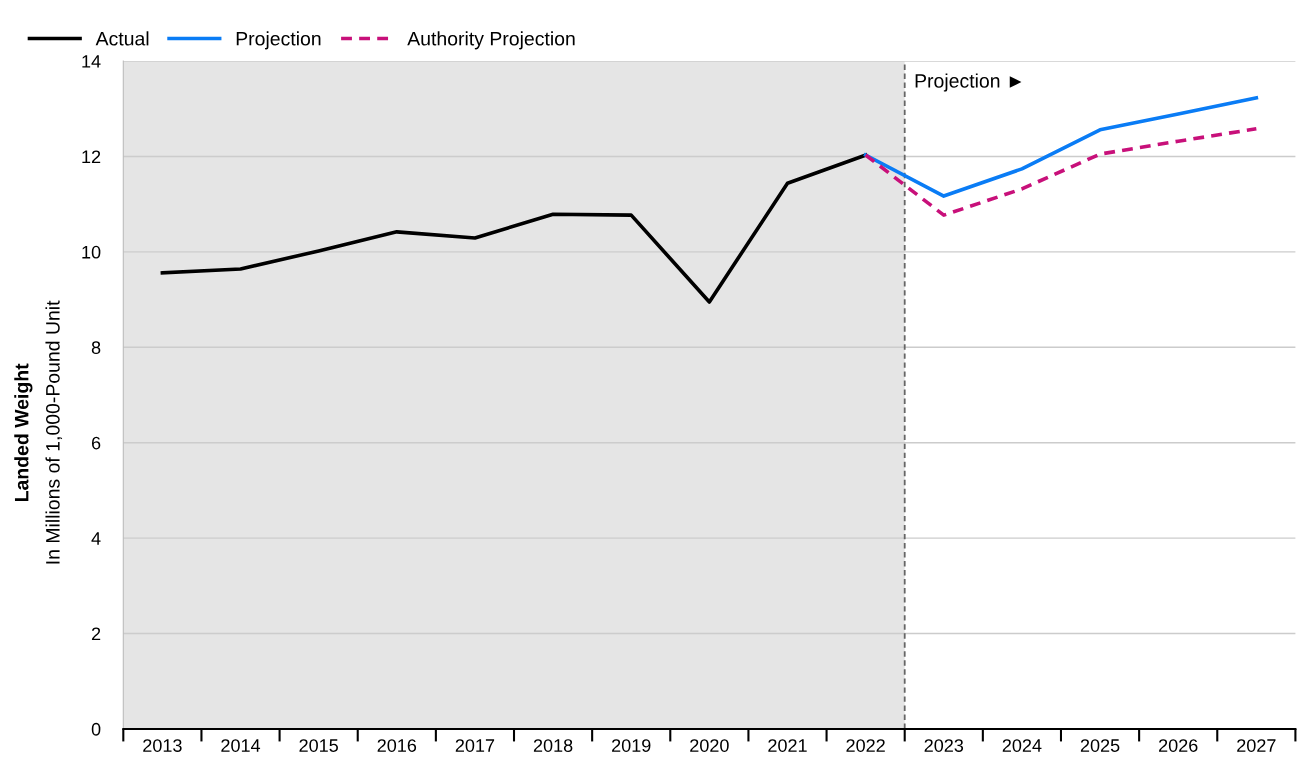 Image resolution: width=1298 pixels, height=773 pixels. I want to click on x-tick-label: 2017, so click(475, 745).